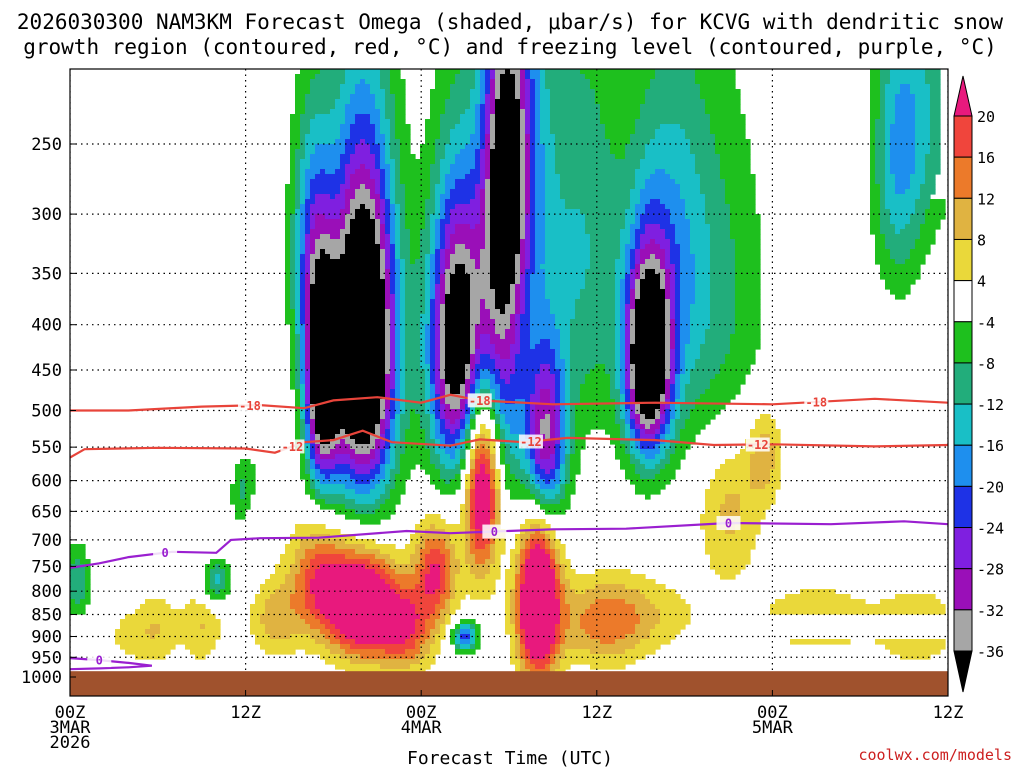 The image size is (1024, 768). What do you see at coordinates (963, 383) in the screenshot?
I see `colorbar-bin` at bounding box center [963, 383].